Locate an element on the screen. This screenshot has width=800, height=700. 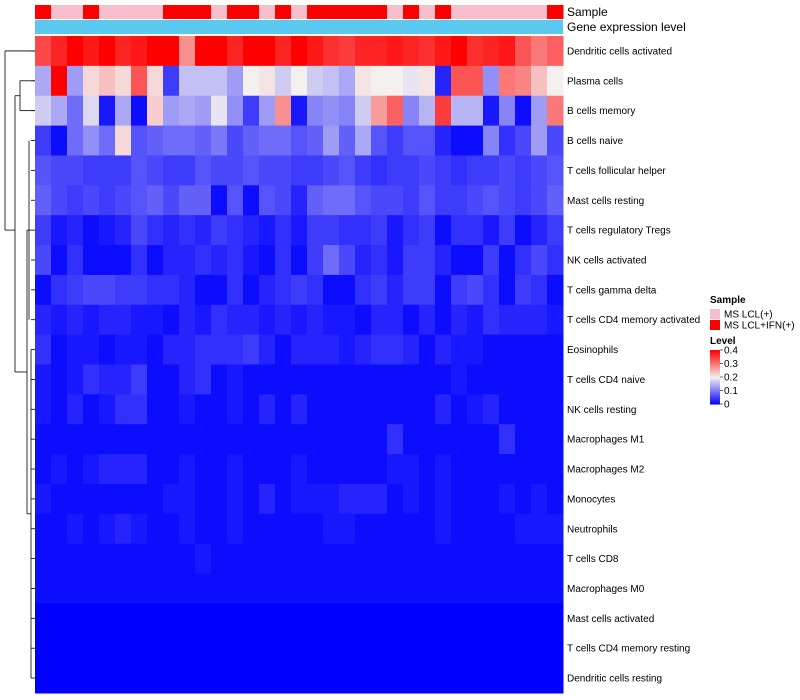
legend-sample-label: MS LCL+IFN(+) is located at coordinates (759, 326).